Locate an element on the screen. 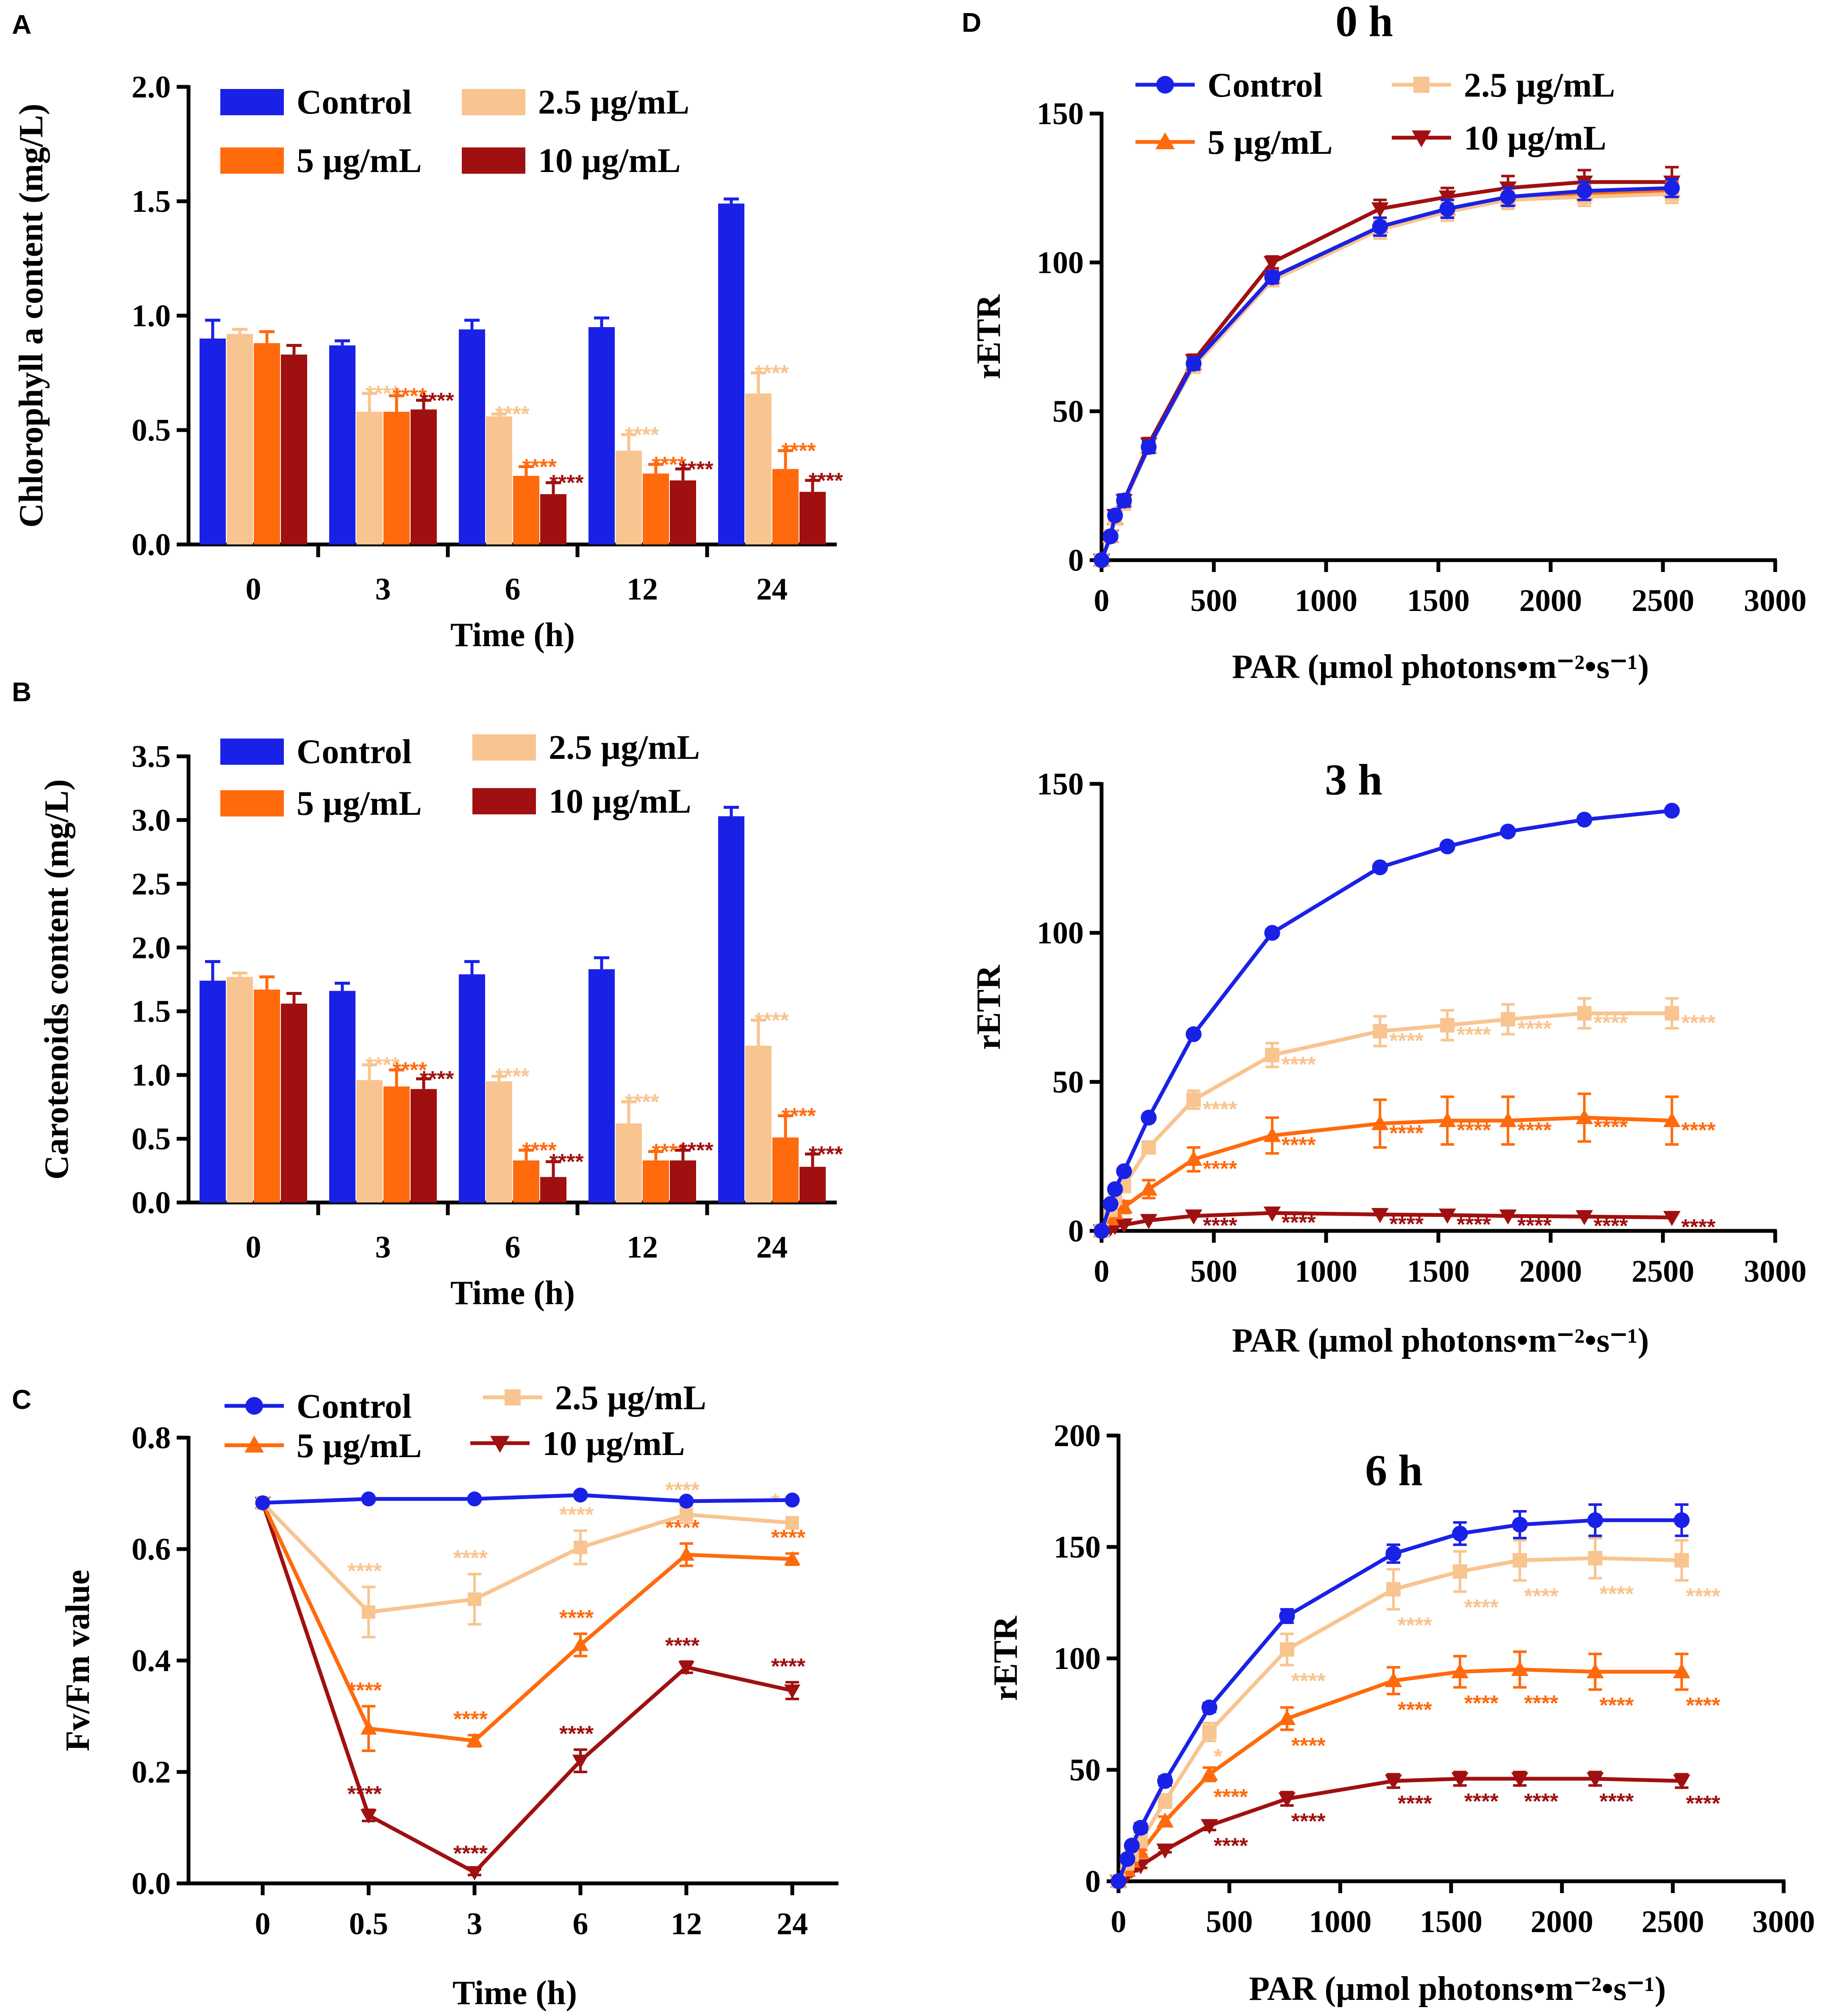 This screenshot has width=1829, height=2016. x-tick-label: 24 is located at coordinates (793, 1924).